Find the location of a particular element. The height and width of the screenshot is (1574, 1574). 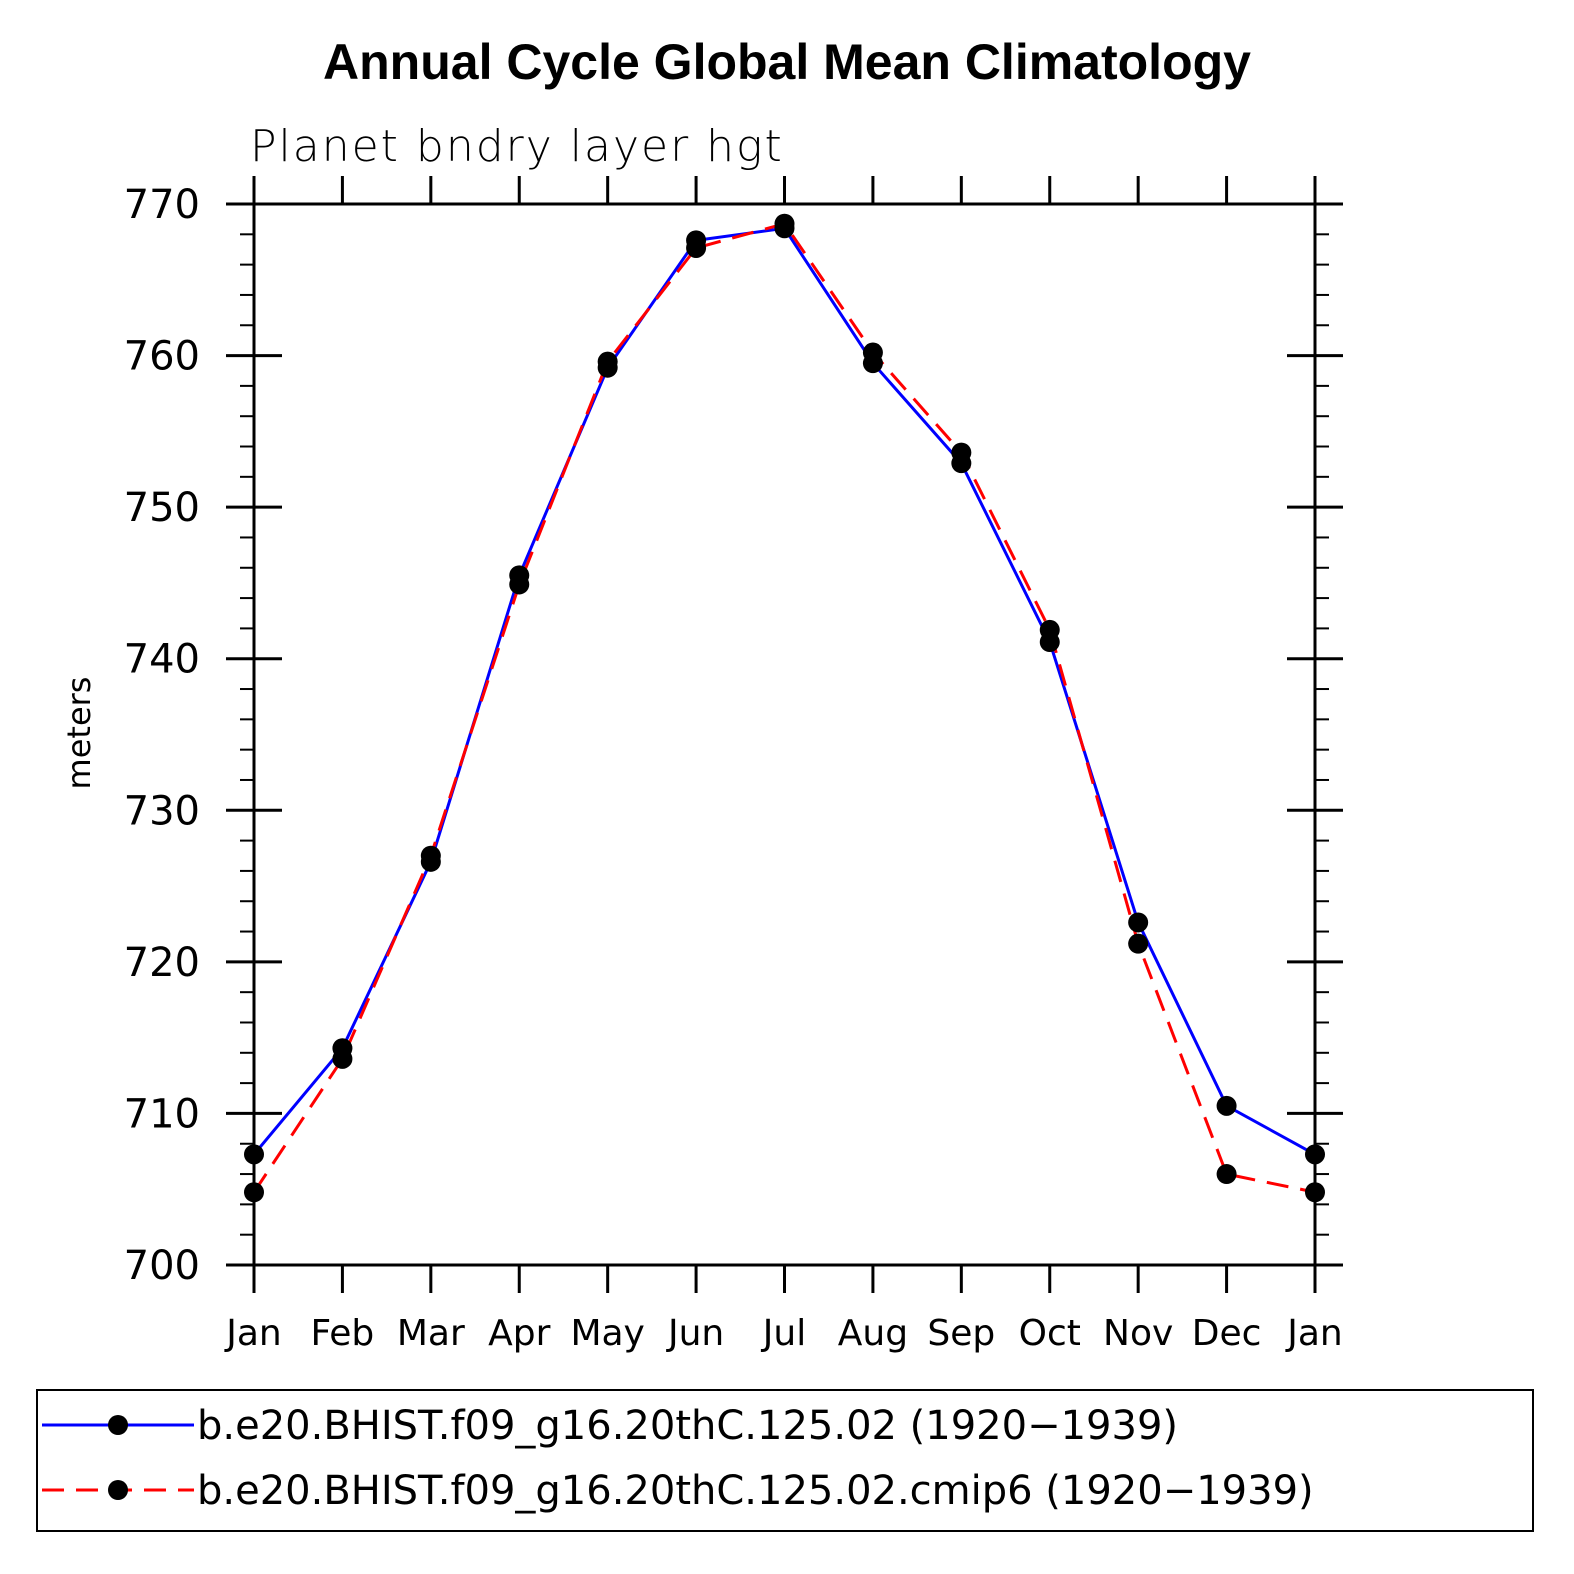

x-tick-label: Apr is located at coordinates (519, 1333).